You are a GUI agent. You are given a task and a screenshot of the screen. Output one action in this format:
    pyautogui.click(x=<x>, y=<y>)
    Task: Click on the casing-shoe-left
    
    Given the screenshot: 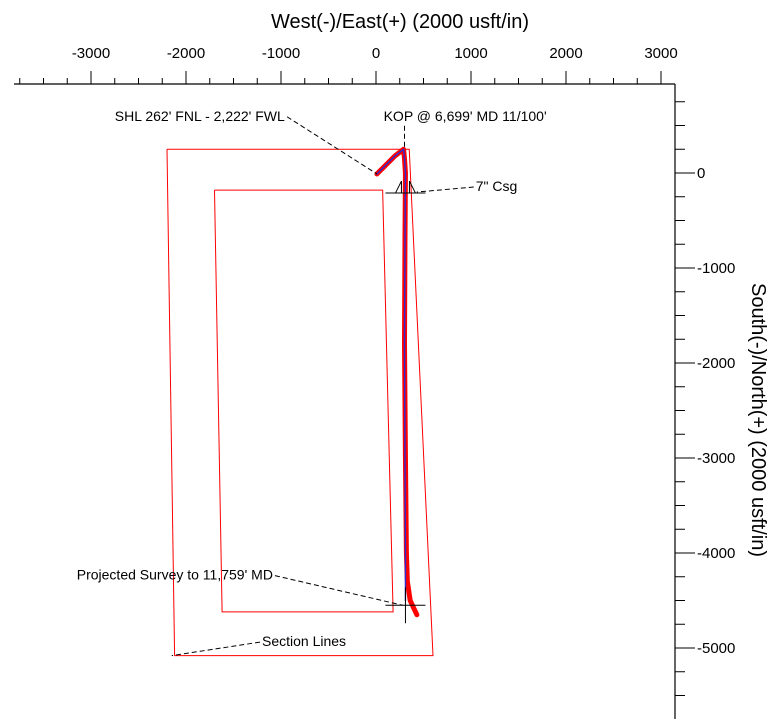 What is the action you would take?
    pyautogui.click(x=398, y=187)
    